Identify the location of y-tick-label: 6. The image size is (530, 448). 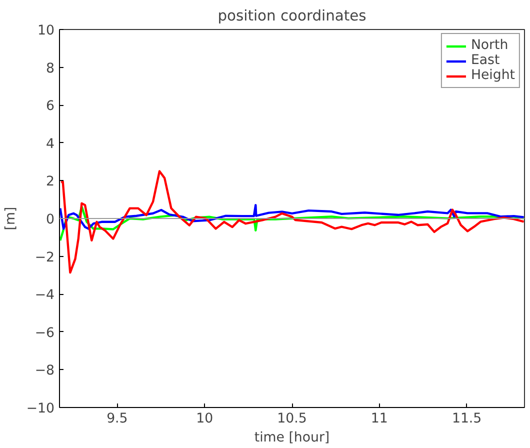
(50, 106).